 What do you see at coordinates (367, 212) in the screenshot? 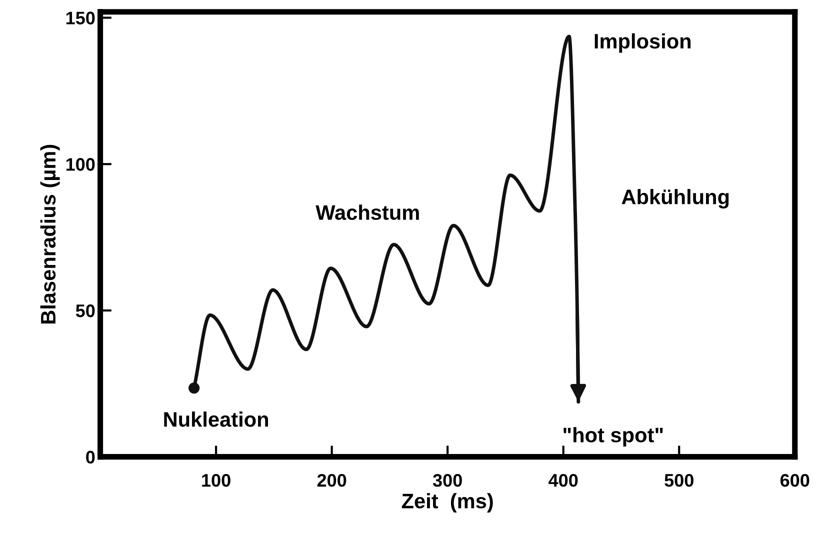
I see `annotation: Wachstum` at bounding box center [367, 212].